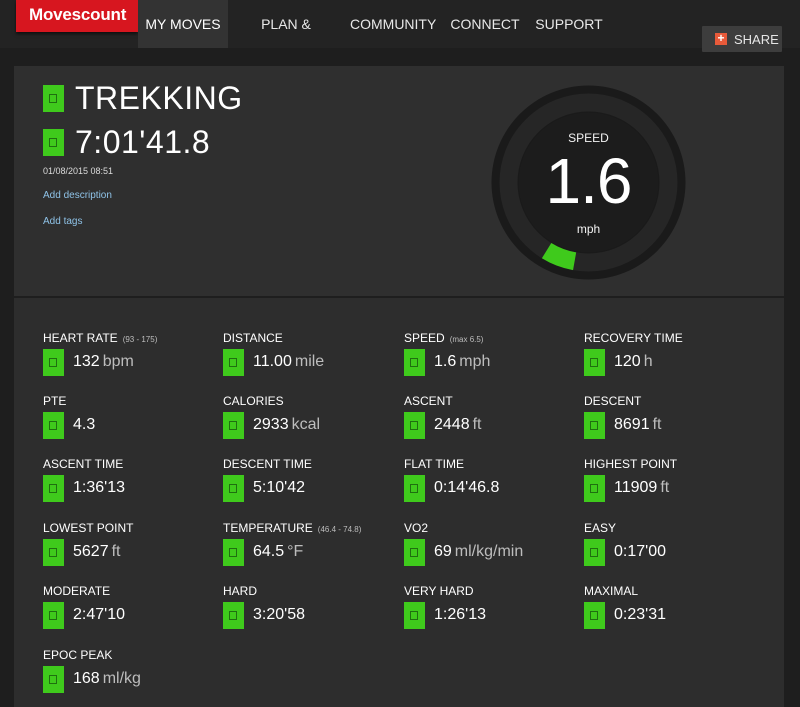 This screenshot has width=800, height=707. I want to click on stat-value: 11.00 mile, so click(288, 362).